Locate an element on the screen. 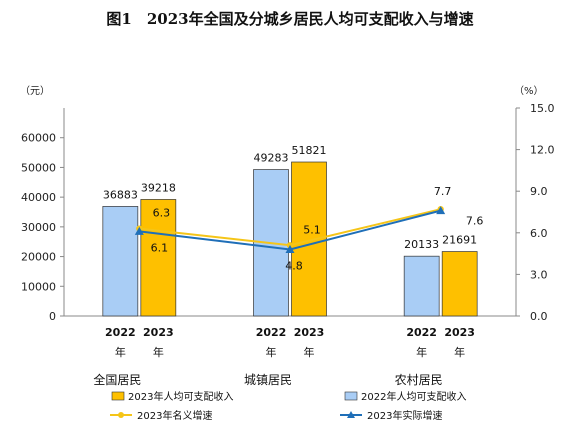  y-tick-label: 20000 is located at coordinates (38, 257).